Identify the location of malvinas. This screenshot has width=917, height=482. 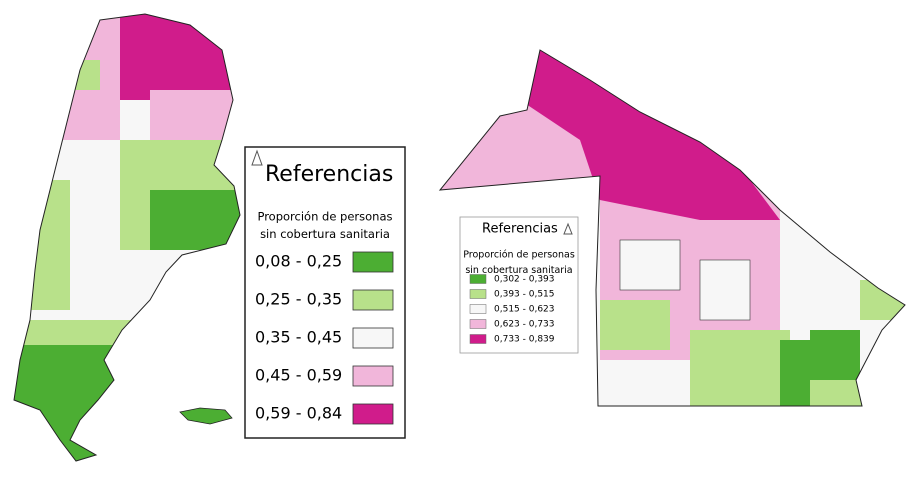
(206, 416).